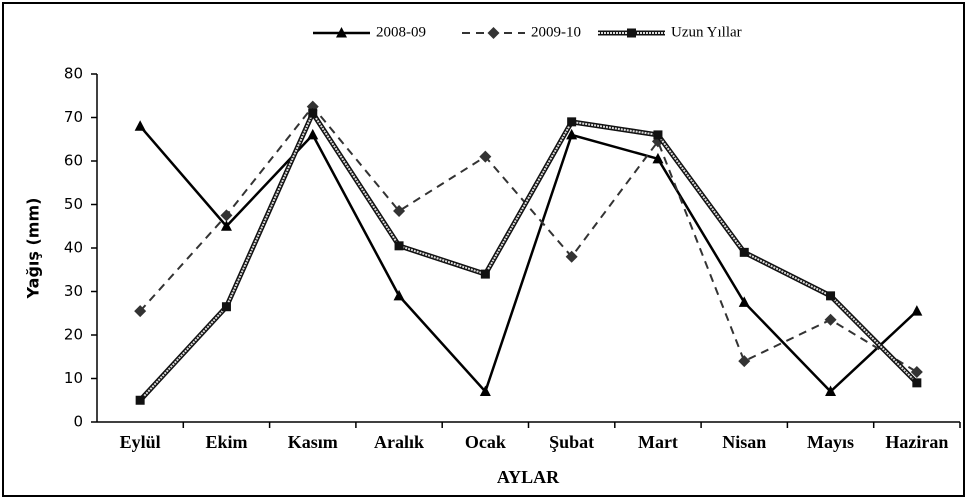 The height and width of the screenshot is (499, 968). What do you see at coordinates (744, 442) in the screenshot?
I see `x-tick-label: Nisan` at bounding box center [744, 442].